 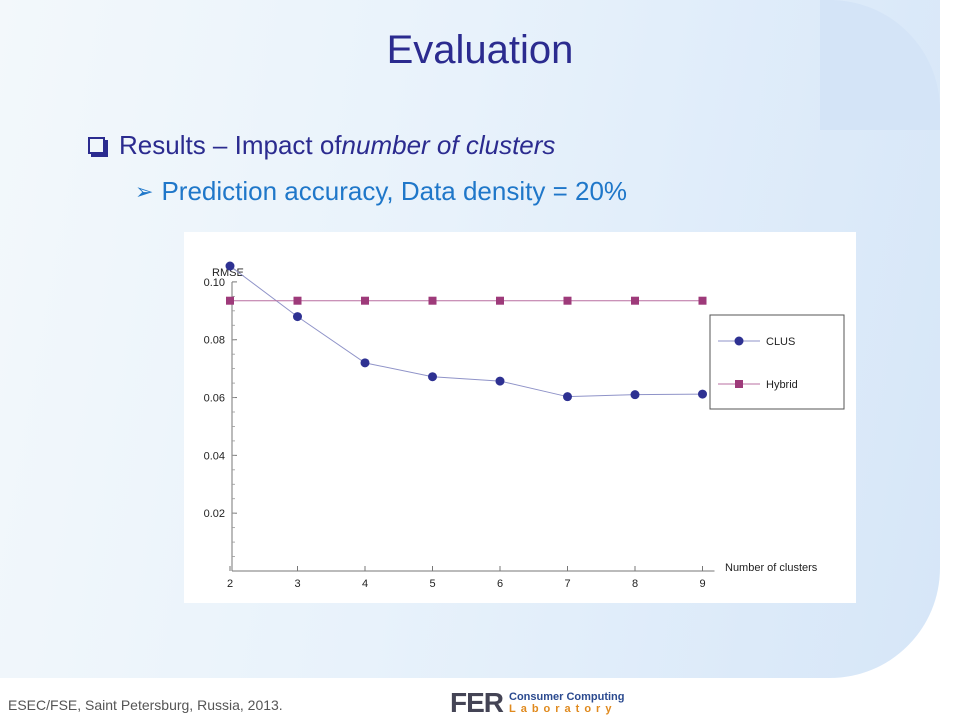 I want to click on x-tick-label: 8, so click(x=635, y=584).